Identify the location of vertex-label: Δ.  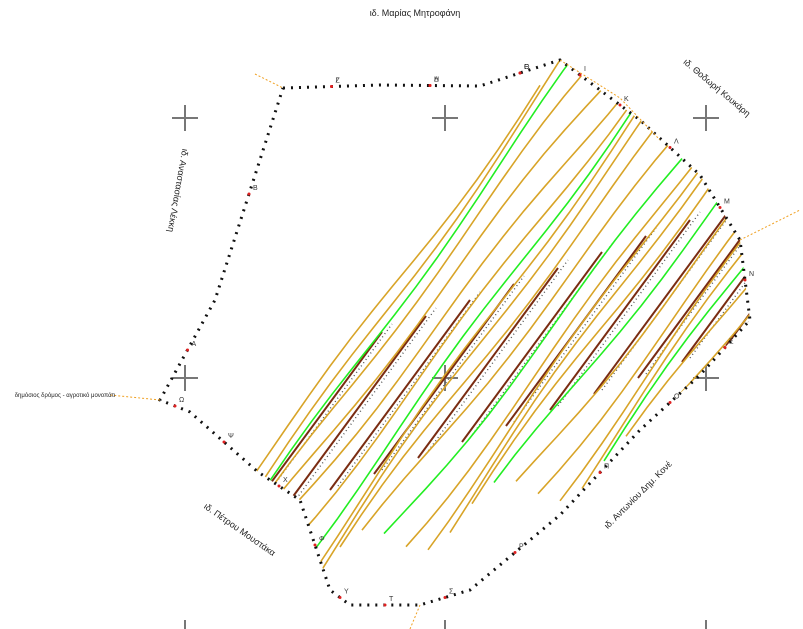
(436, 80).